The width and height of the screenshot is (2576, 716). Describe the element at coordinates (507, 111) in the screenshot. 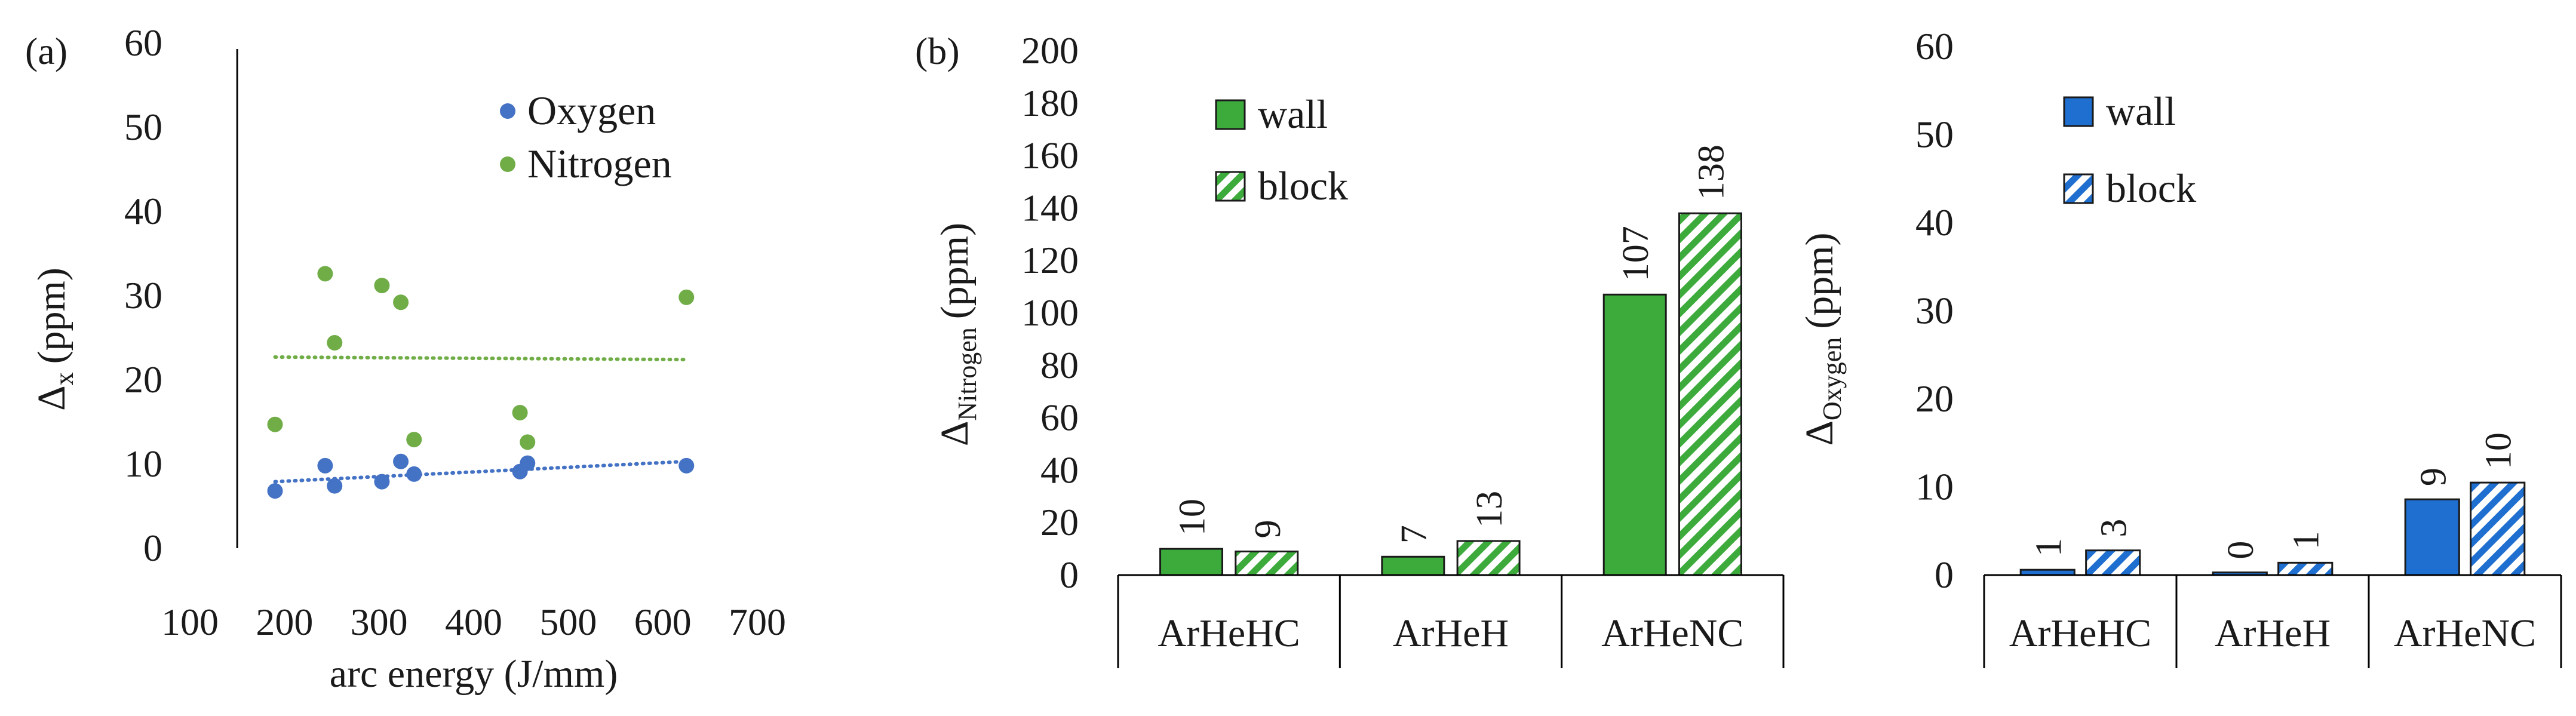

I see `legend-marker-oxygen` at that location.